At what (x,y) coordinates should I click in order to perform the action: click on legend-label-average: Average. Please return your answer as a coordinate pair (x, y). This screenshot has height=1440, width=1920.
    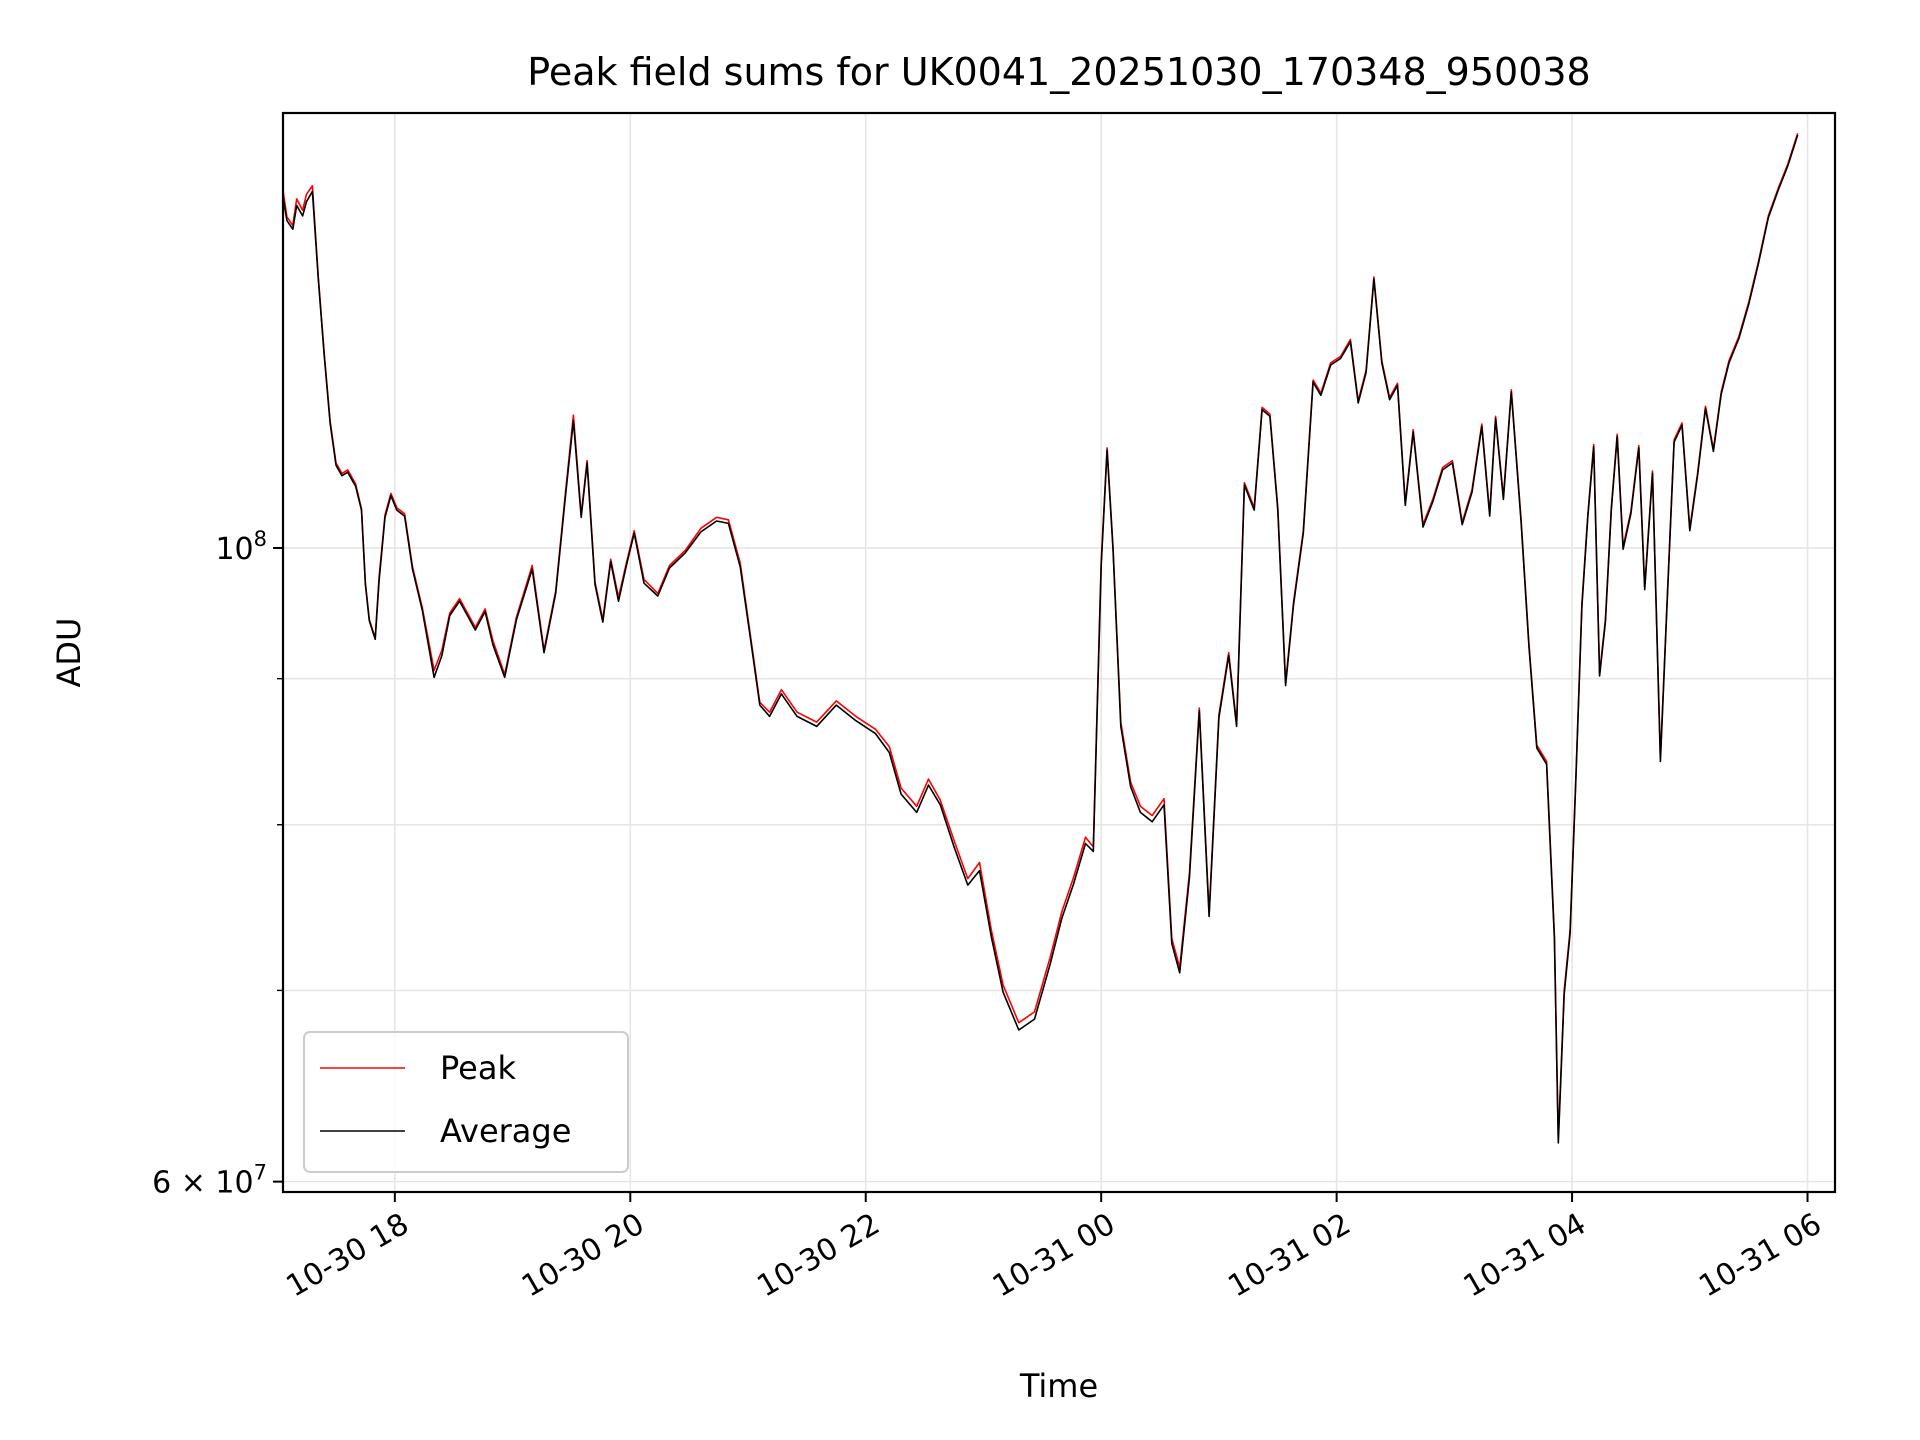
    Looking at the image, I should click on (505, 1131).